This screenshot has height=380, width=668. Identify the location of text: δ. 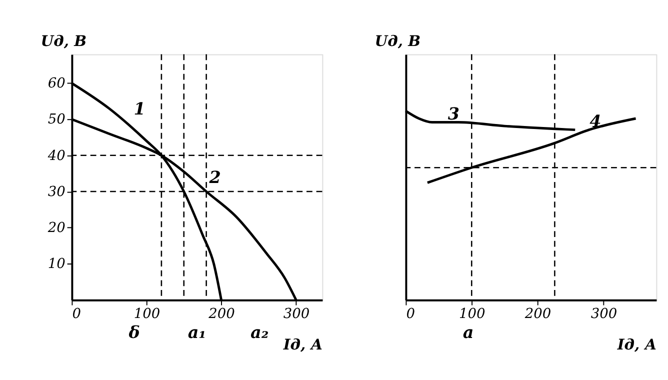
(134, 332).